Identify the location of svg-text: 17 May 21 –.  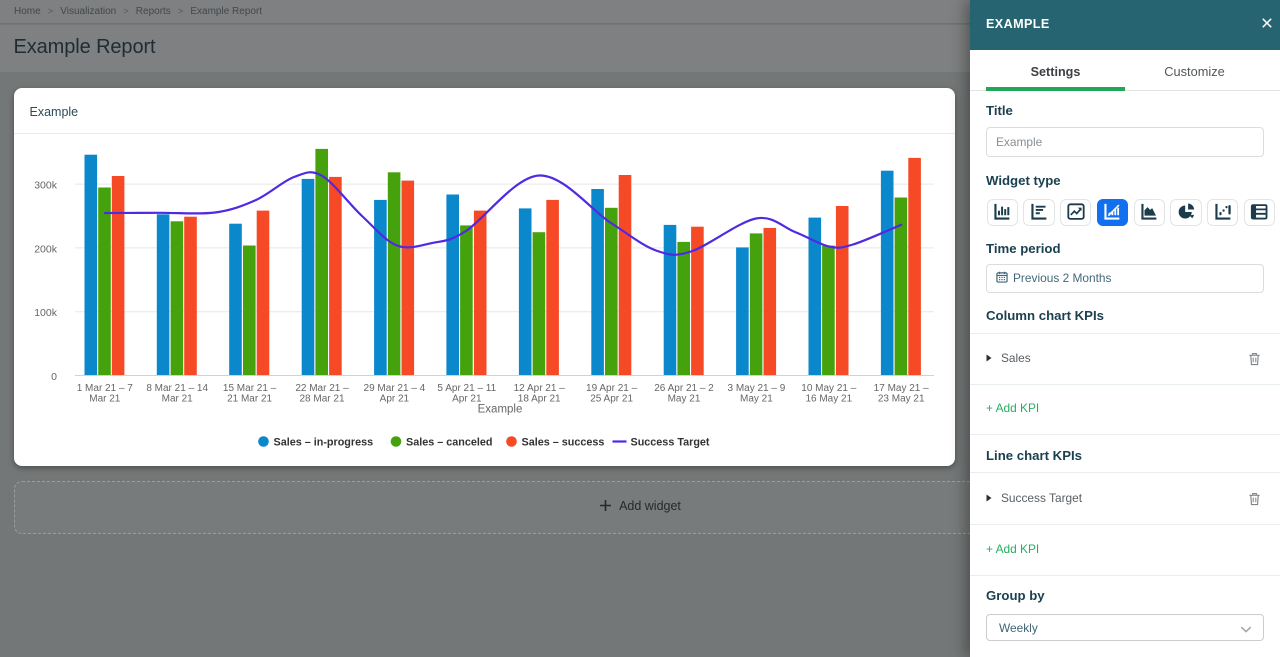
(901, 388).